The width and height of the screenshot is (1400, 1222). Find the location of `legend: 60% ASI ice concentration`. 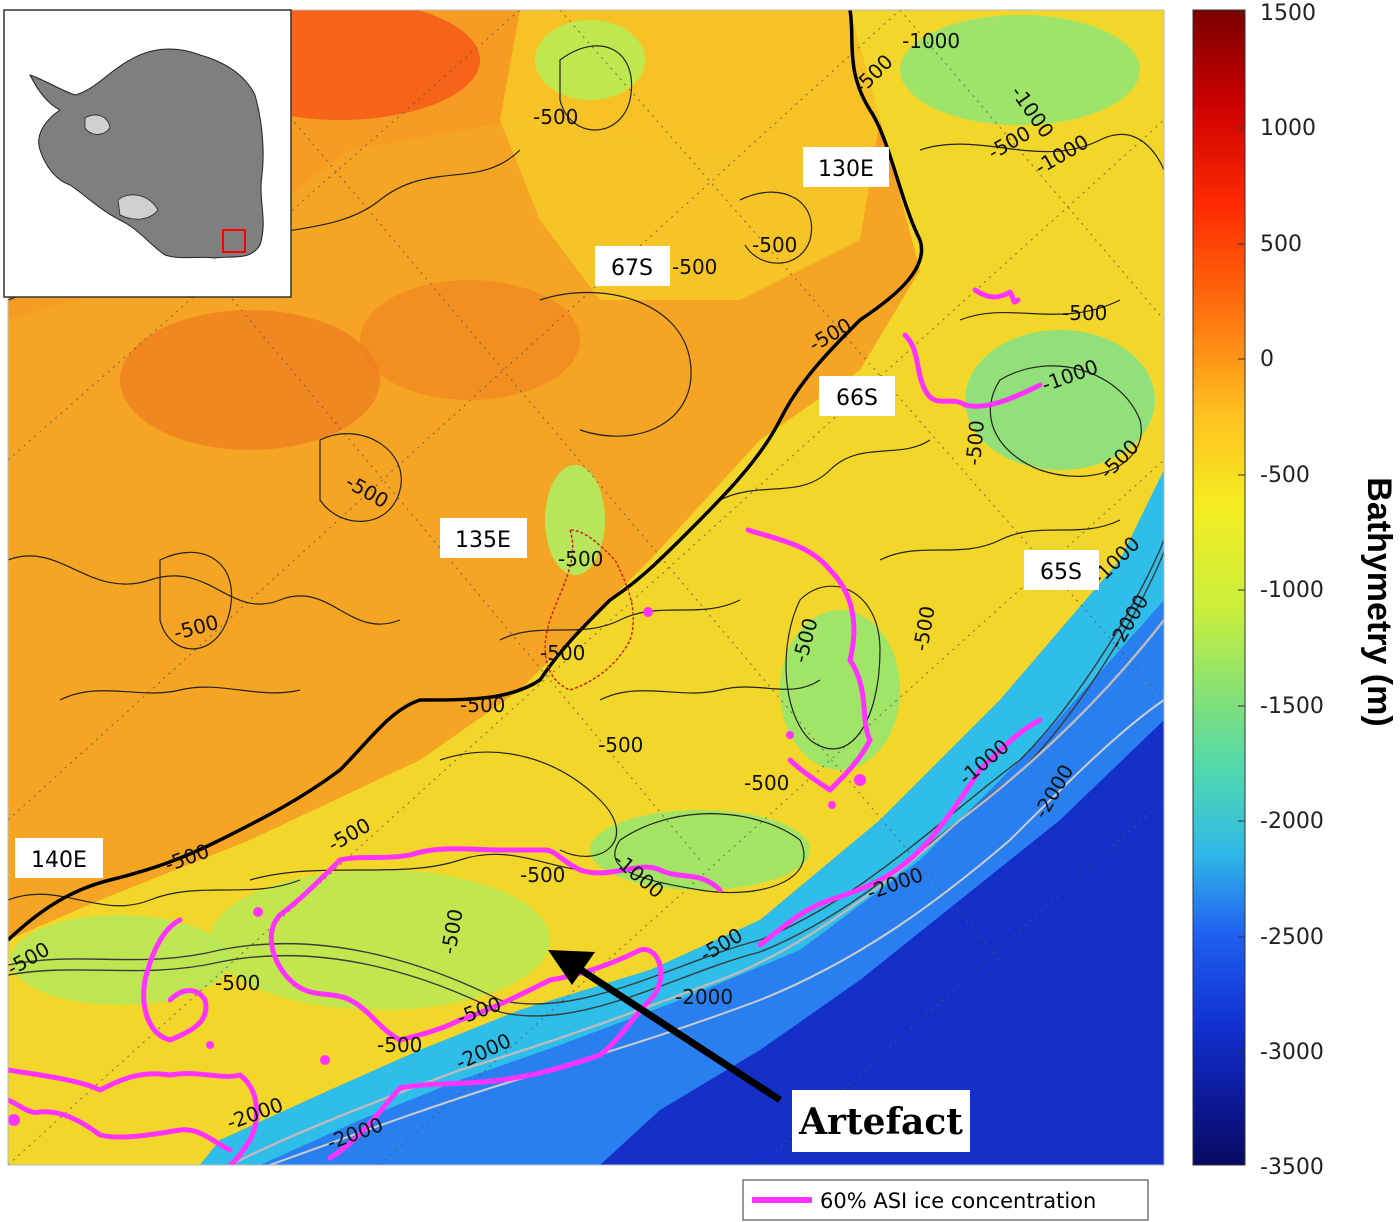

legend: 60% ASI ice concentration is located at coordinates (945, 1200).